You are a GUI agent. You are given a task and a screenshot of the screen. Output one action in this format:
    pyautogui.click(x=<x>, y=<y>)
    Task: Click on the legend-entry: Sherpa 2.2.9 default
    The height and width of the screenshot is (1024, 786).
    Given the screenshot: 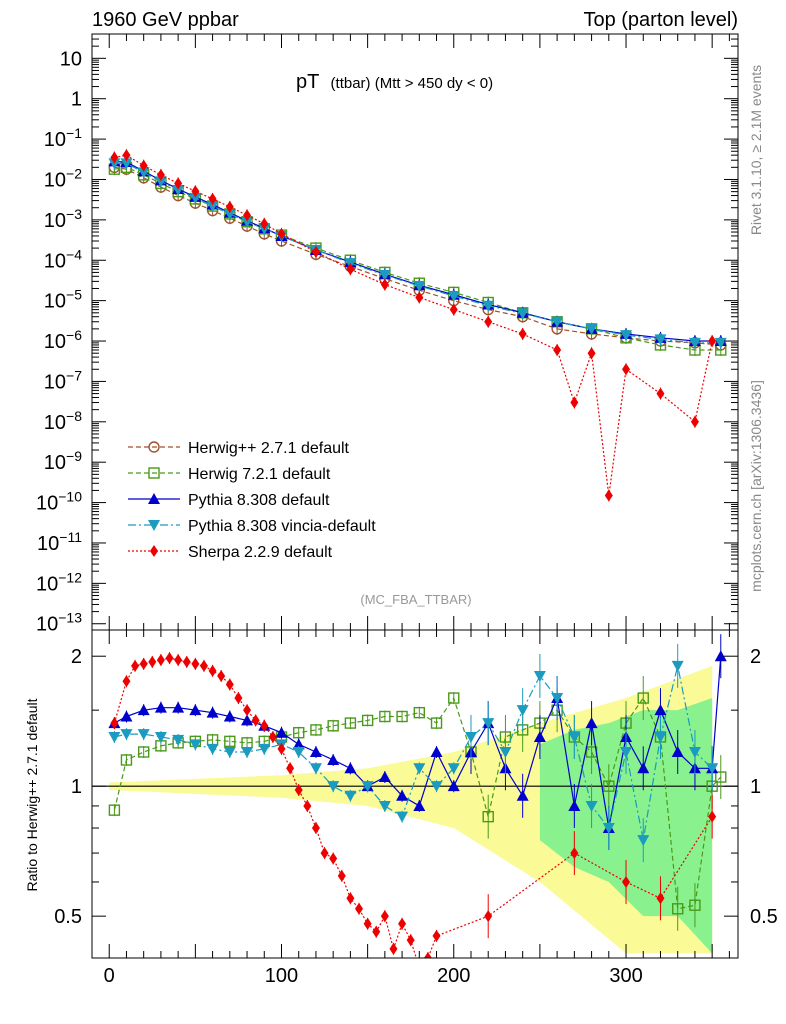 What is the action you would take?
    pyautogui.click(x=230, y=552)
    